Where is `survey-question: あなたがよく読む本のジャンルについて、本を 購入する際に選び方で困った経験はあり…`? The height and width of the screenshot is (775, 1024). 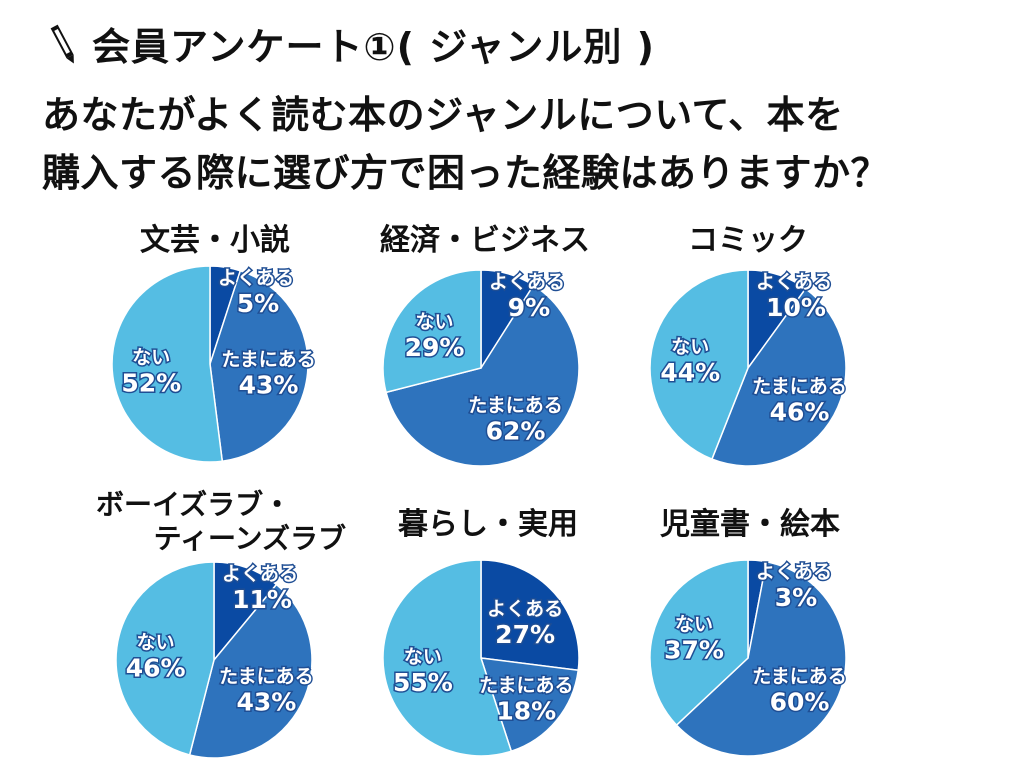 survey-question: あなたがよく読む本のジャンルについて、本を 購入する際に選び方で困った経験はあり… is located at coordinates (465, 144).